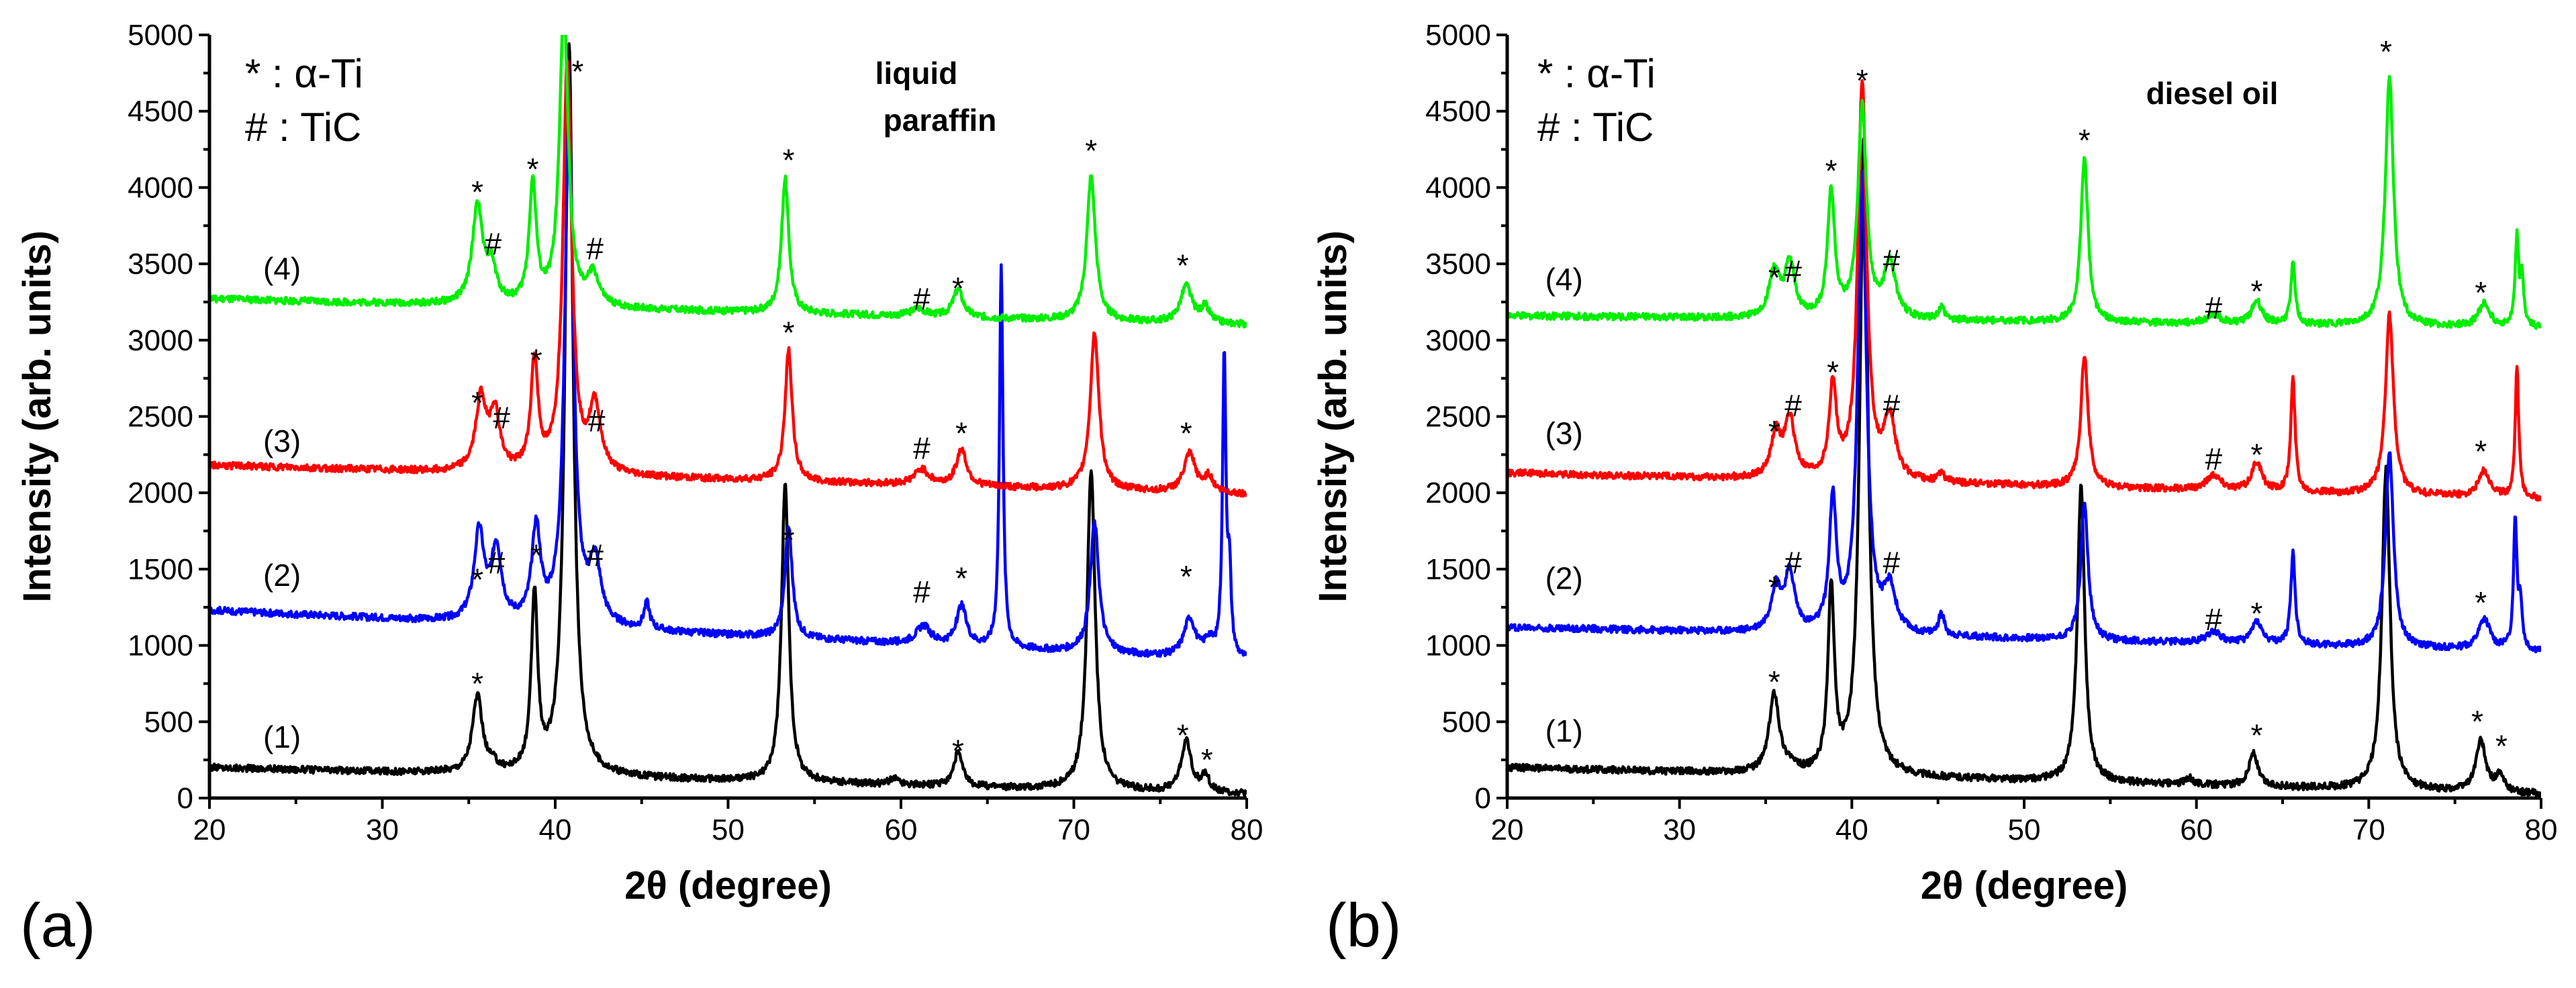 The width and height of the screenshot is (2576, 988). Describe the element at coordinates (1458, 341) in the screenshot. I see `y-tick-label: 3000` at that location.